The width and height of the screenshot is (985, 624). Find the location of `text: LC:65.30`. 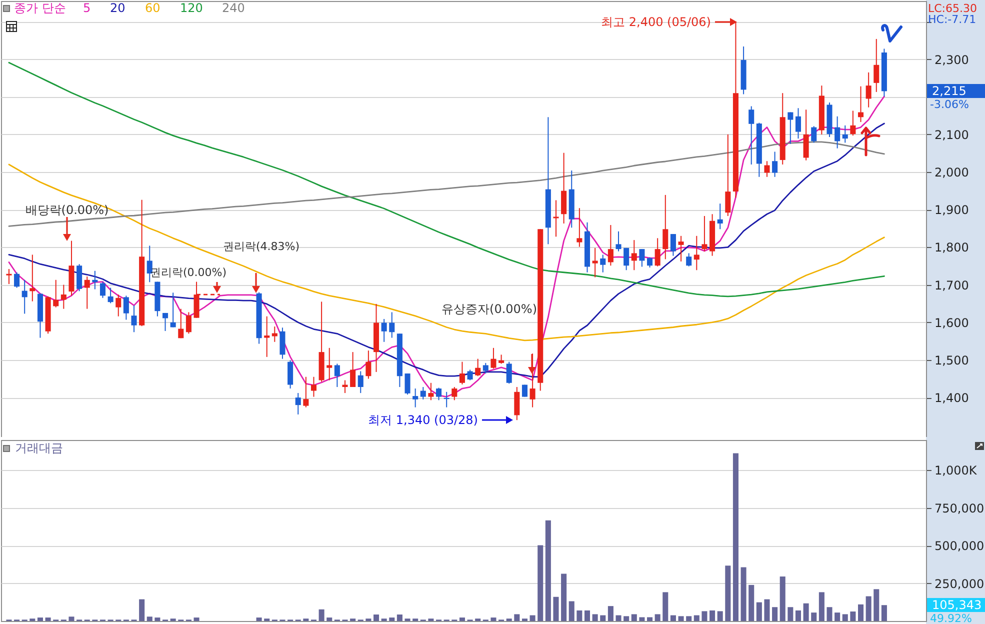

text: LC:65.30 is located at coordinates (953, 8).